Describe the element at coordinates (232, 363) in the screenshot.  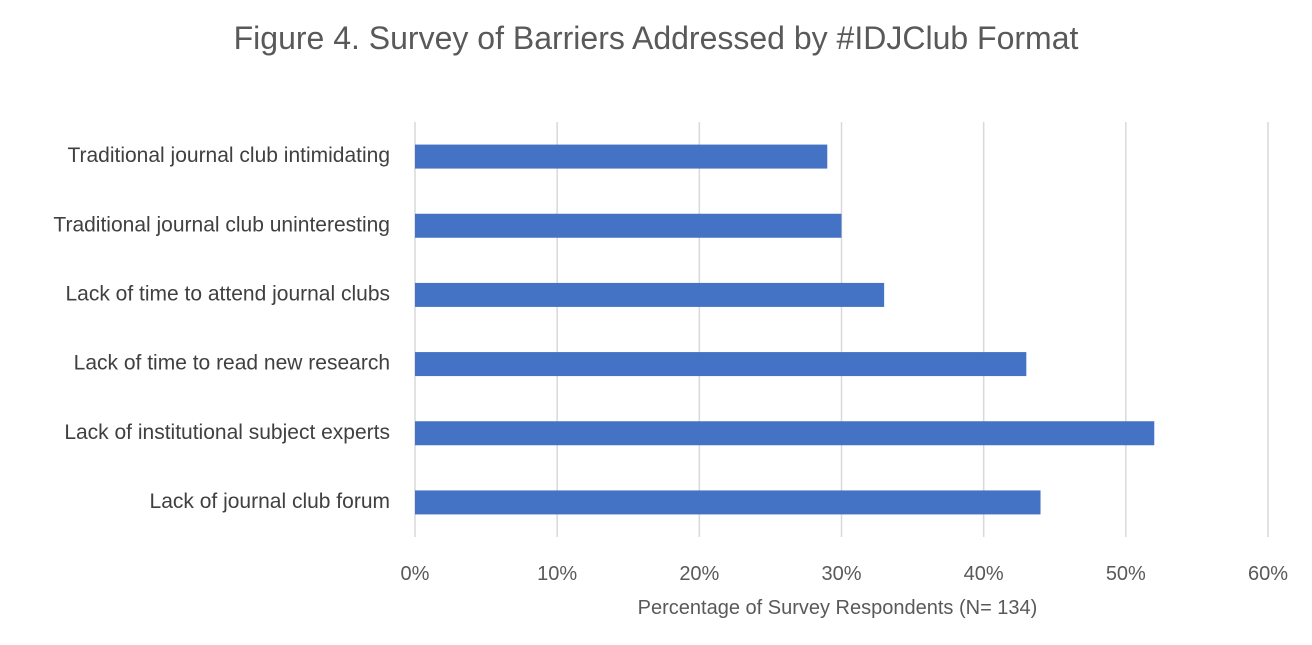
I see `category-label: Lack of time to read new research` at that location.